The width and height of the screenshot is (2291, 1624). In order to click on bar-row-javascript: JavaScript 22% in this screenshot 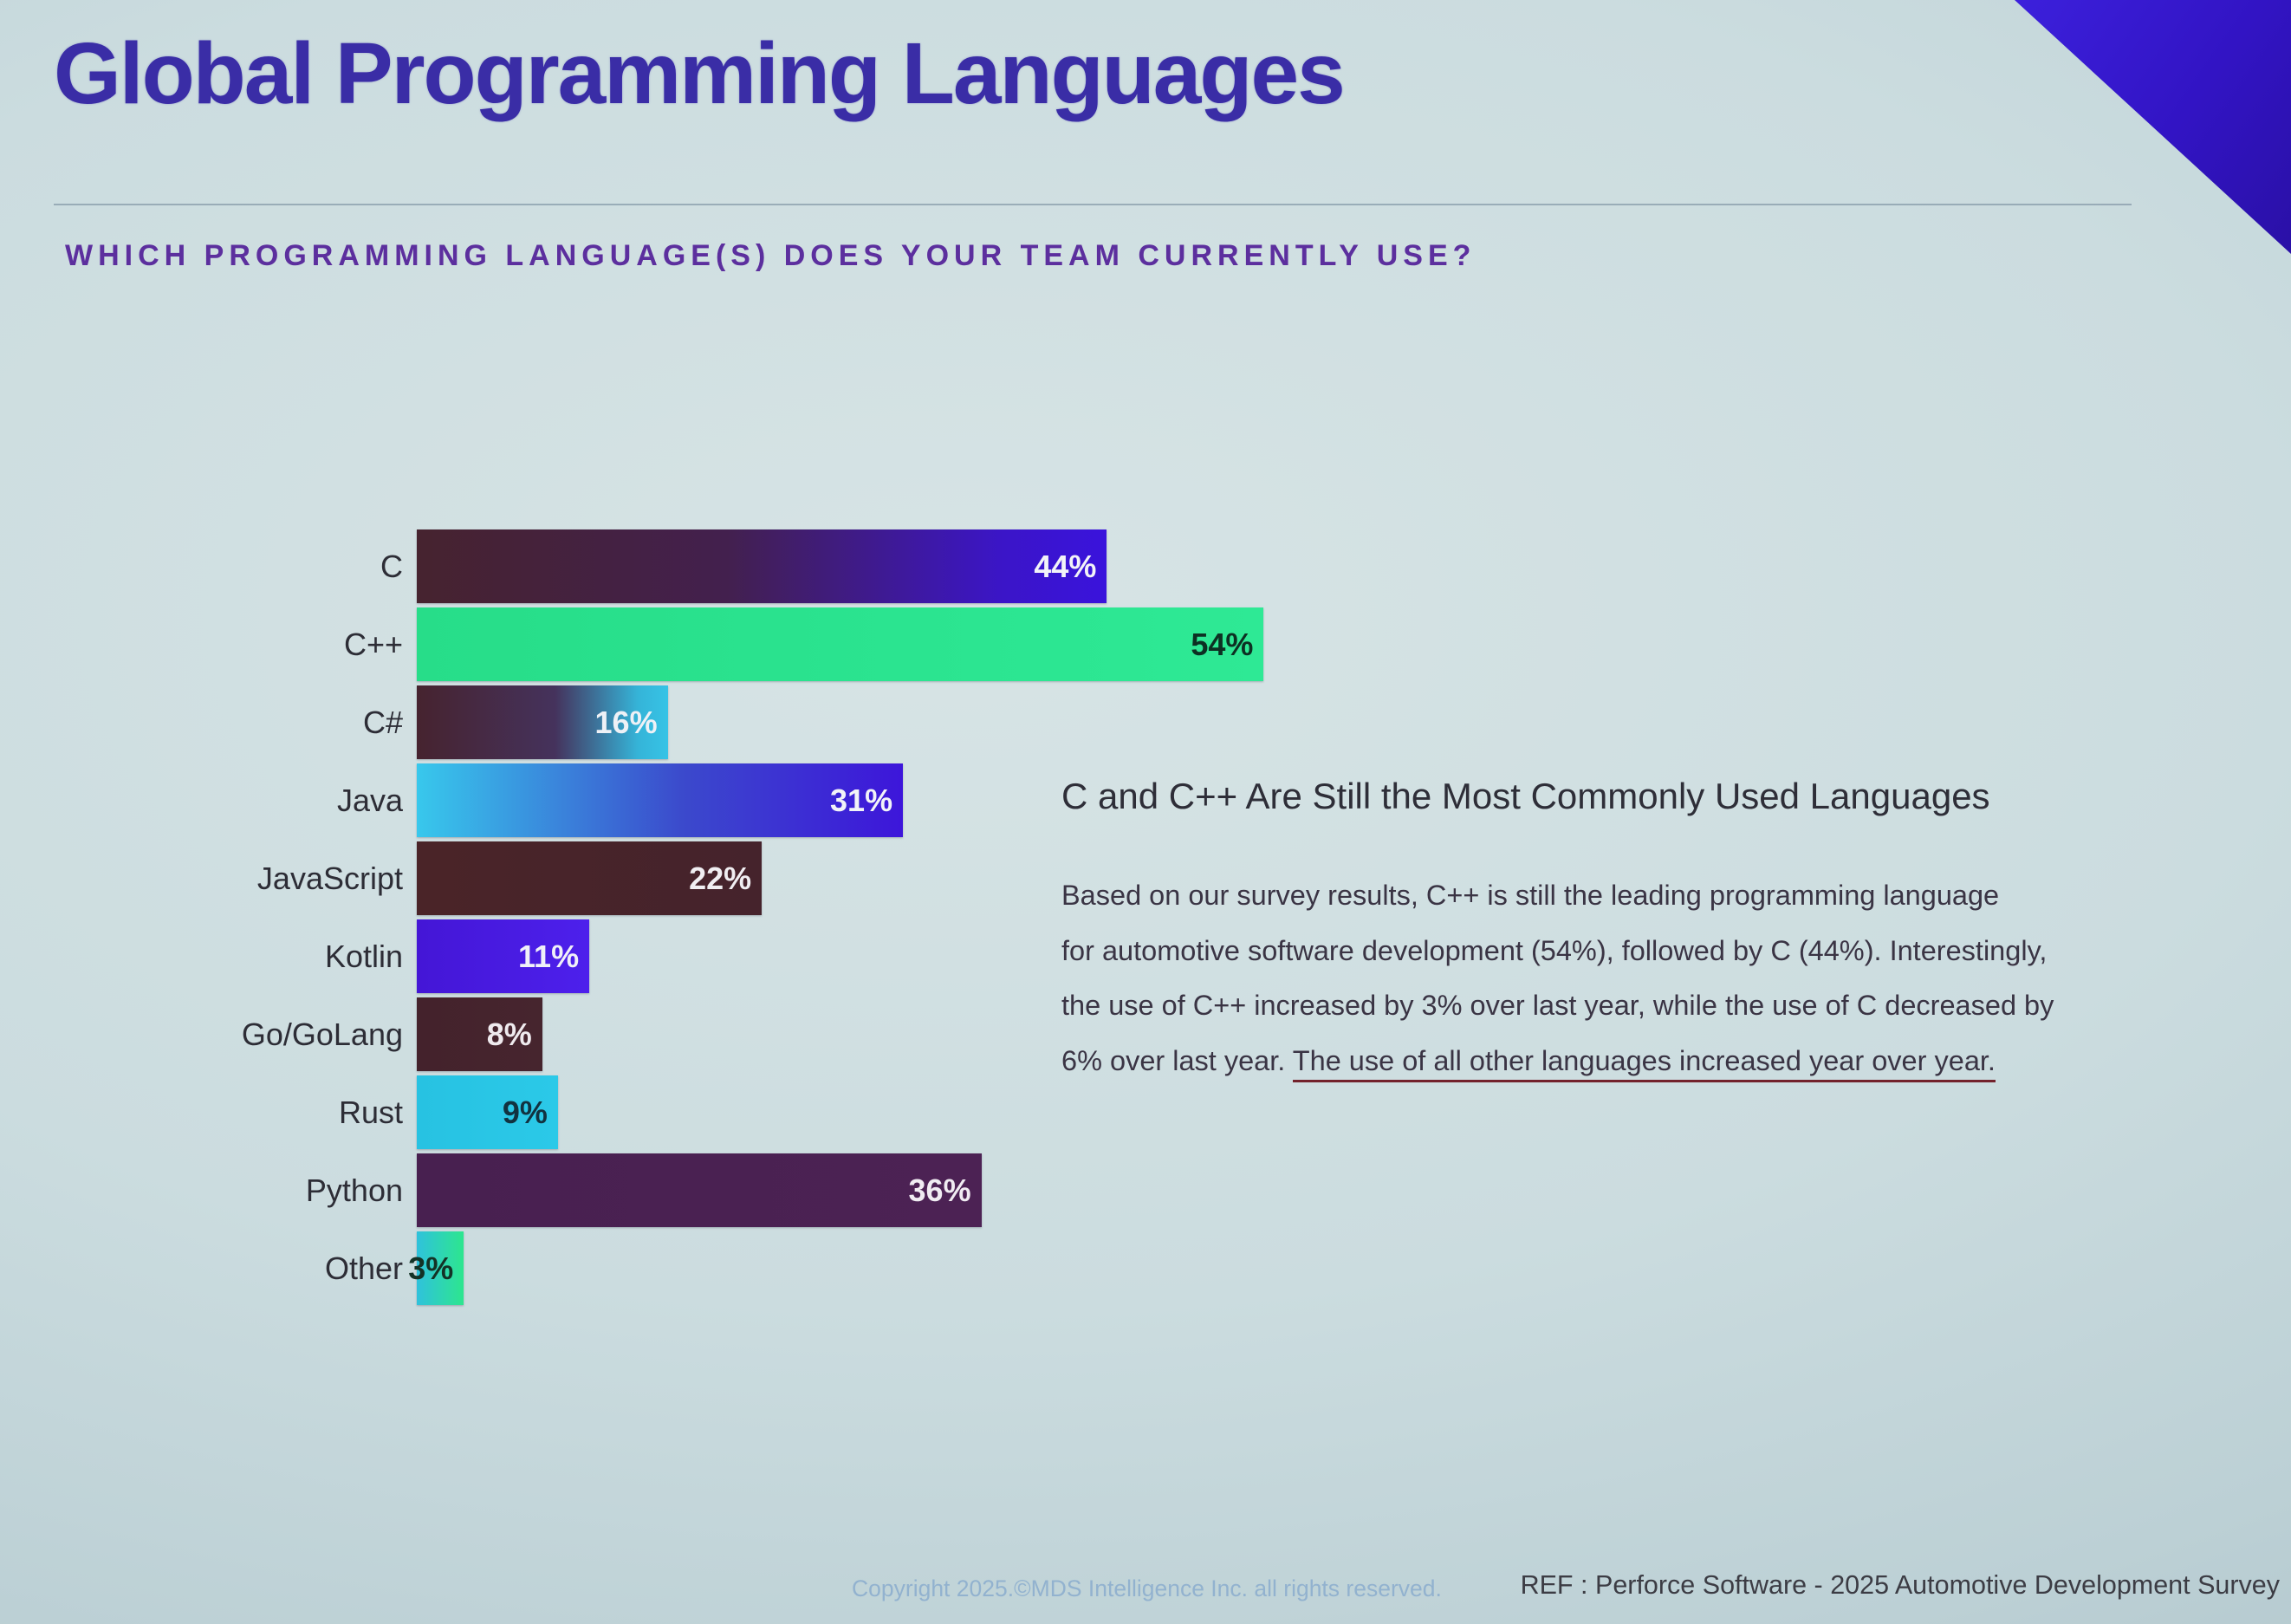, I will do `click(696, 878)`.